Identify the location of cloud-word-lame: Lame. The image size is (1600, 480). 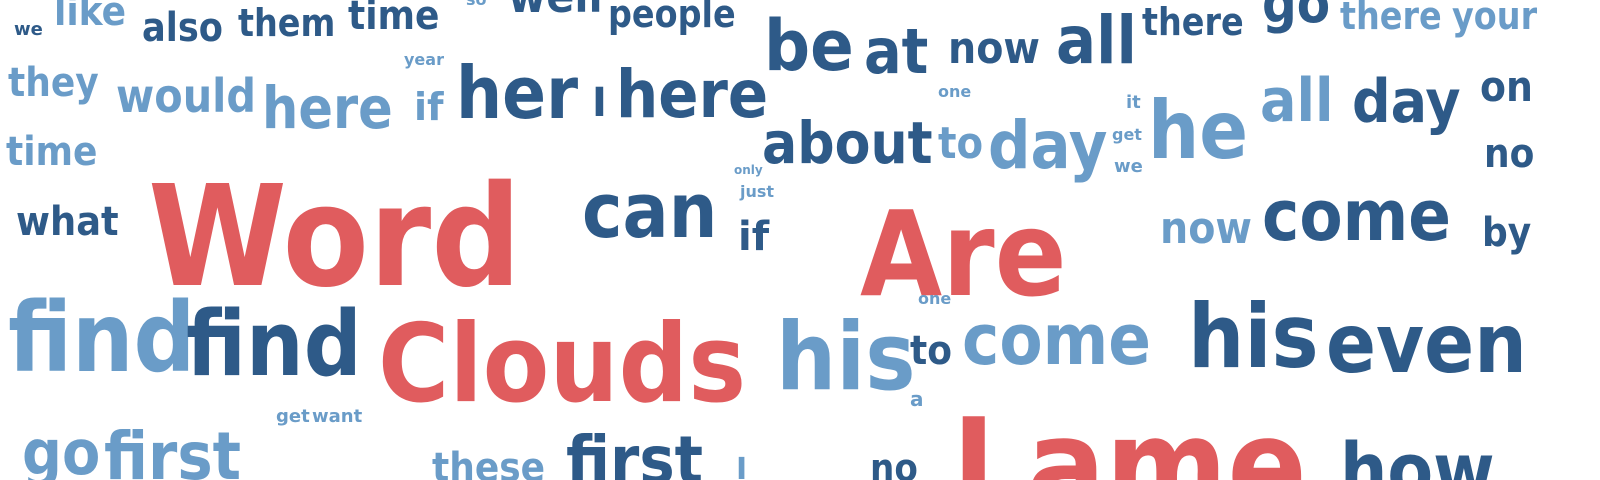
(1129, 435).